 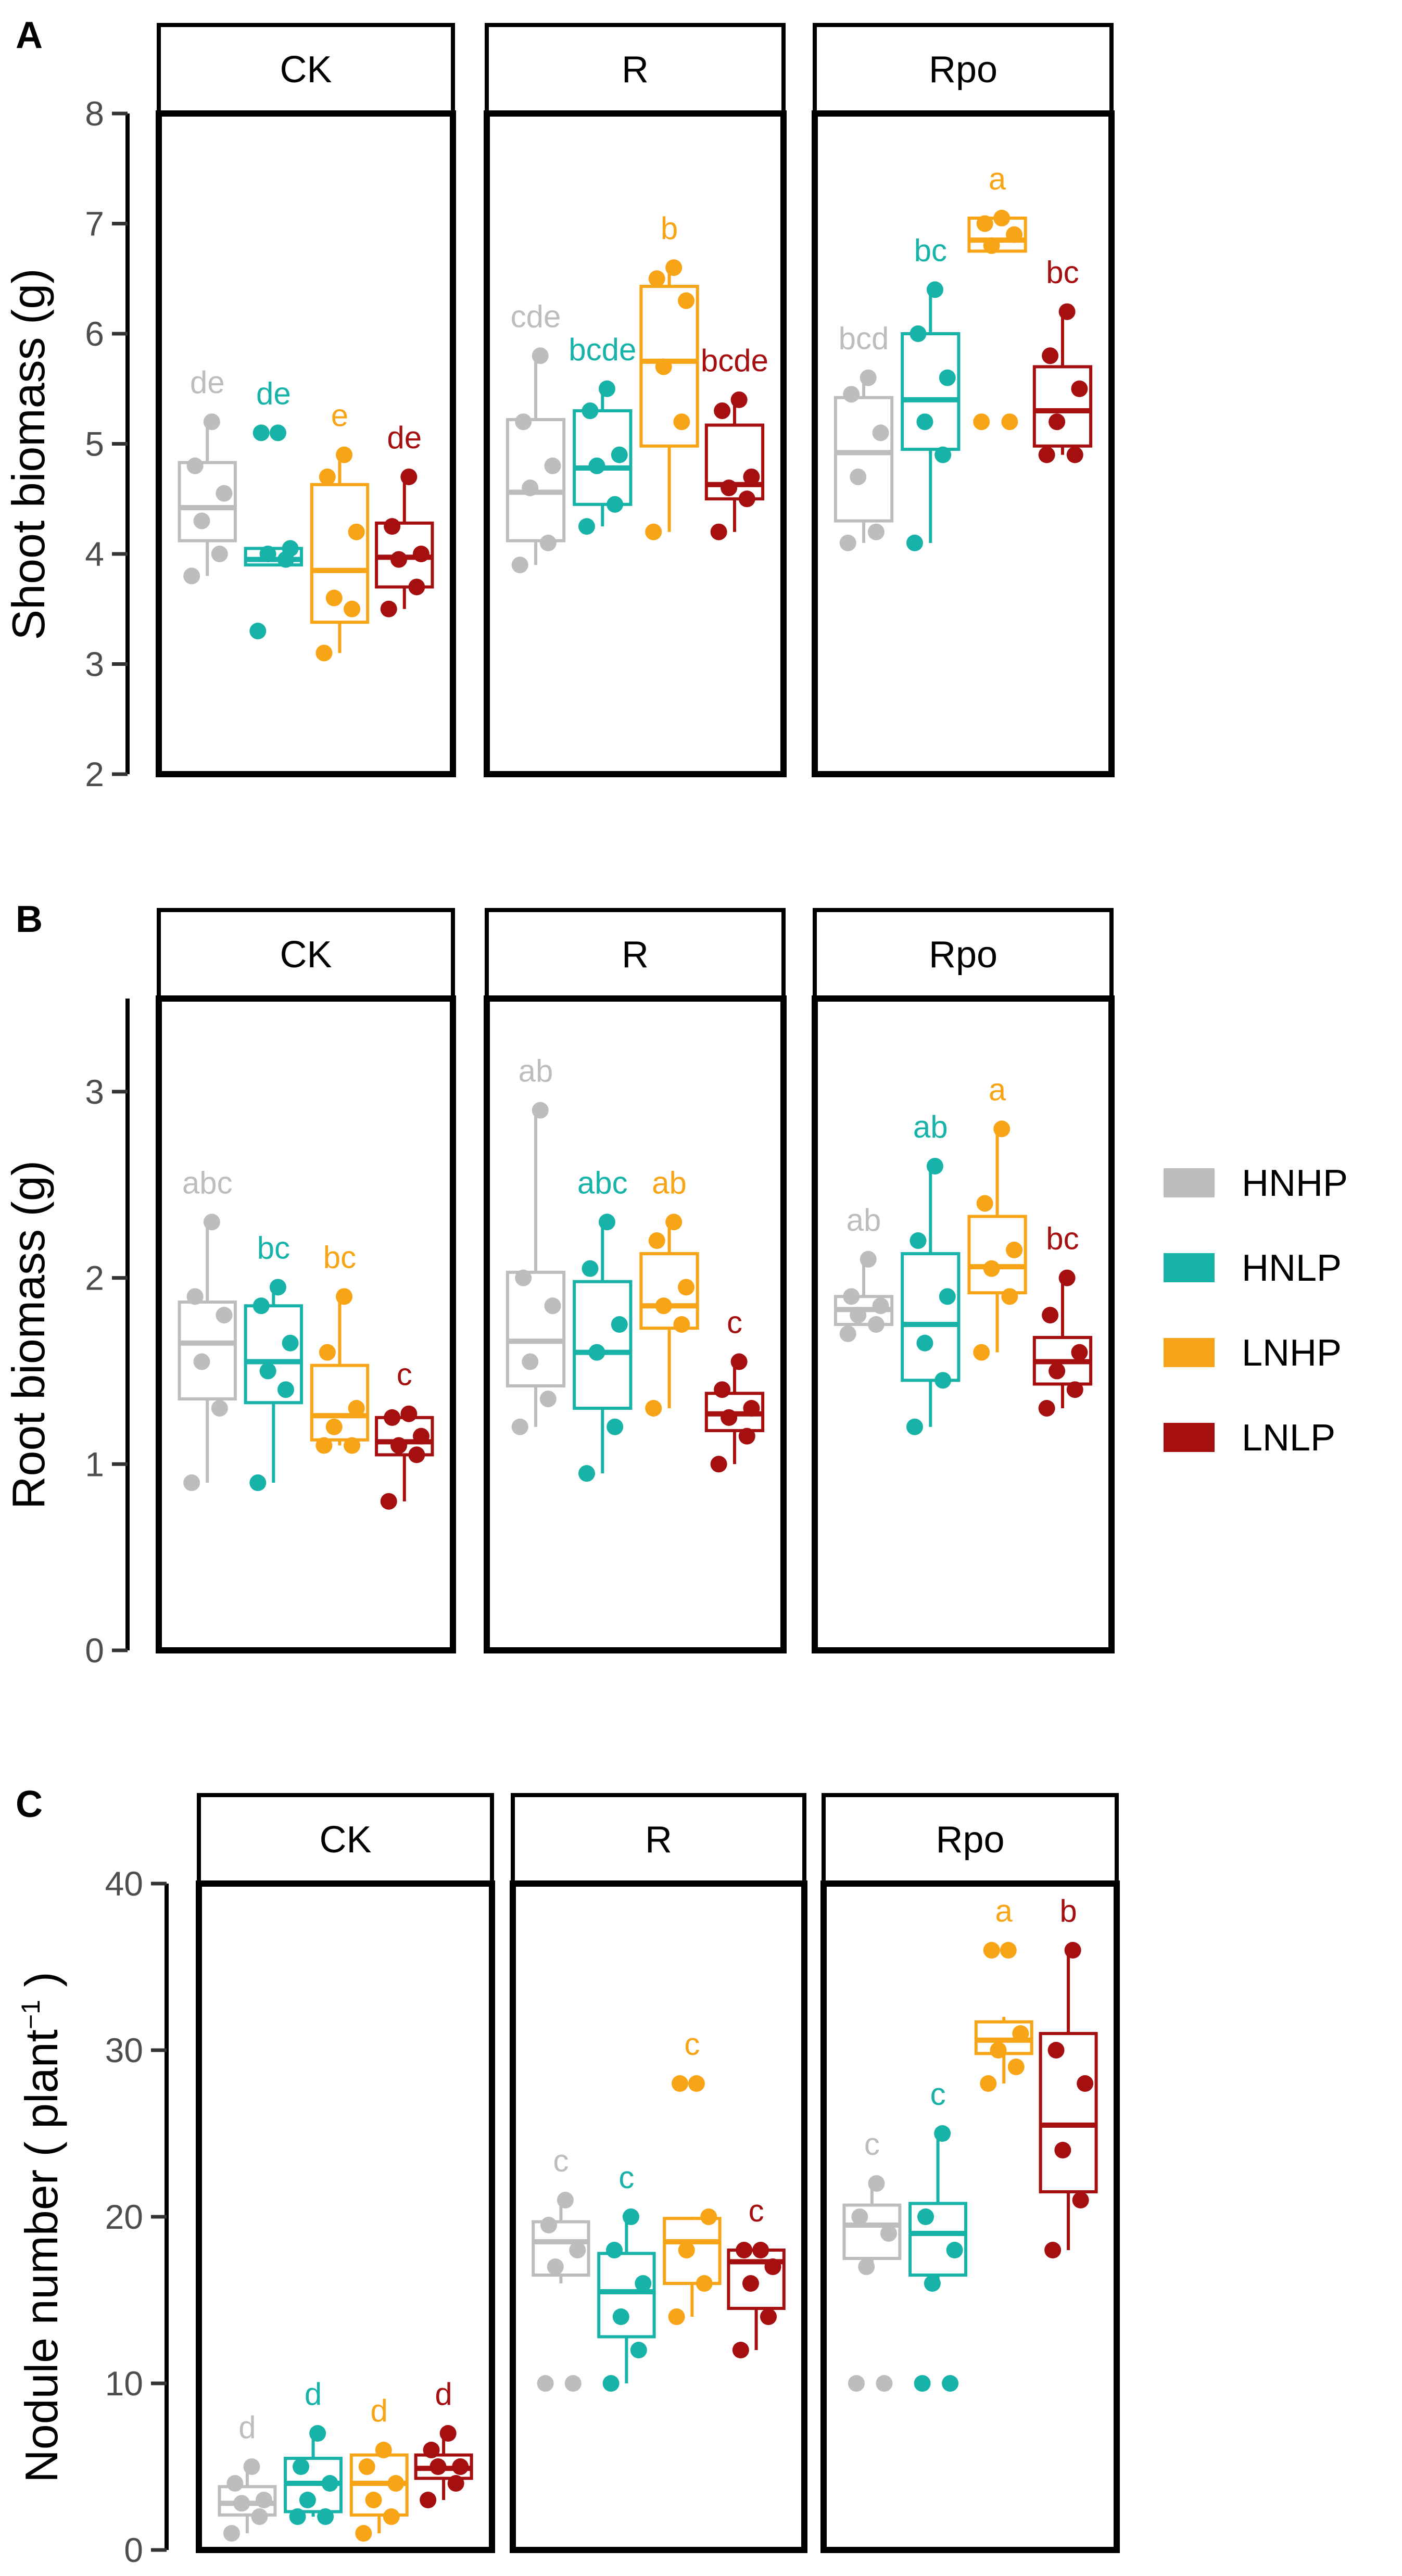 I want to click on facet-strip-label: Rpo, so click(x=963, y=955).